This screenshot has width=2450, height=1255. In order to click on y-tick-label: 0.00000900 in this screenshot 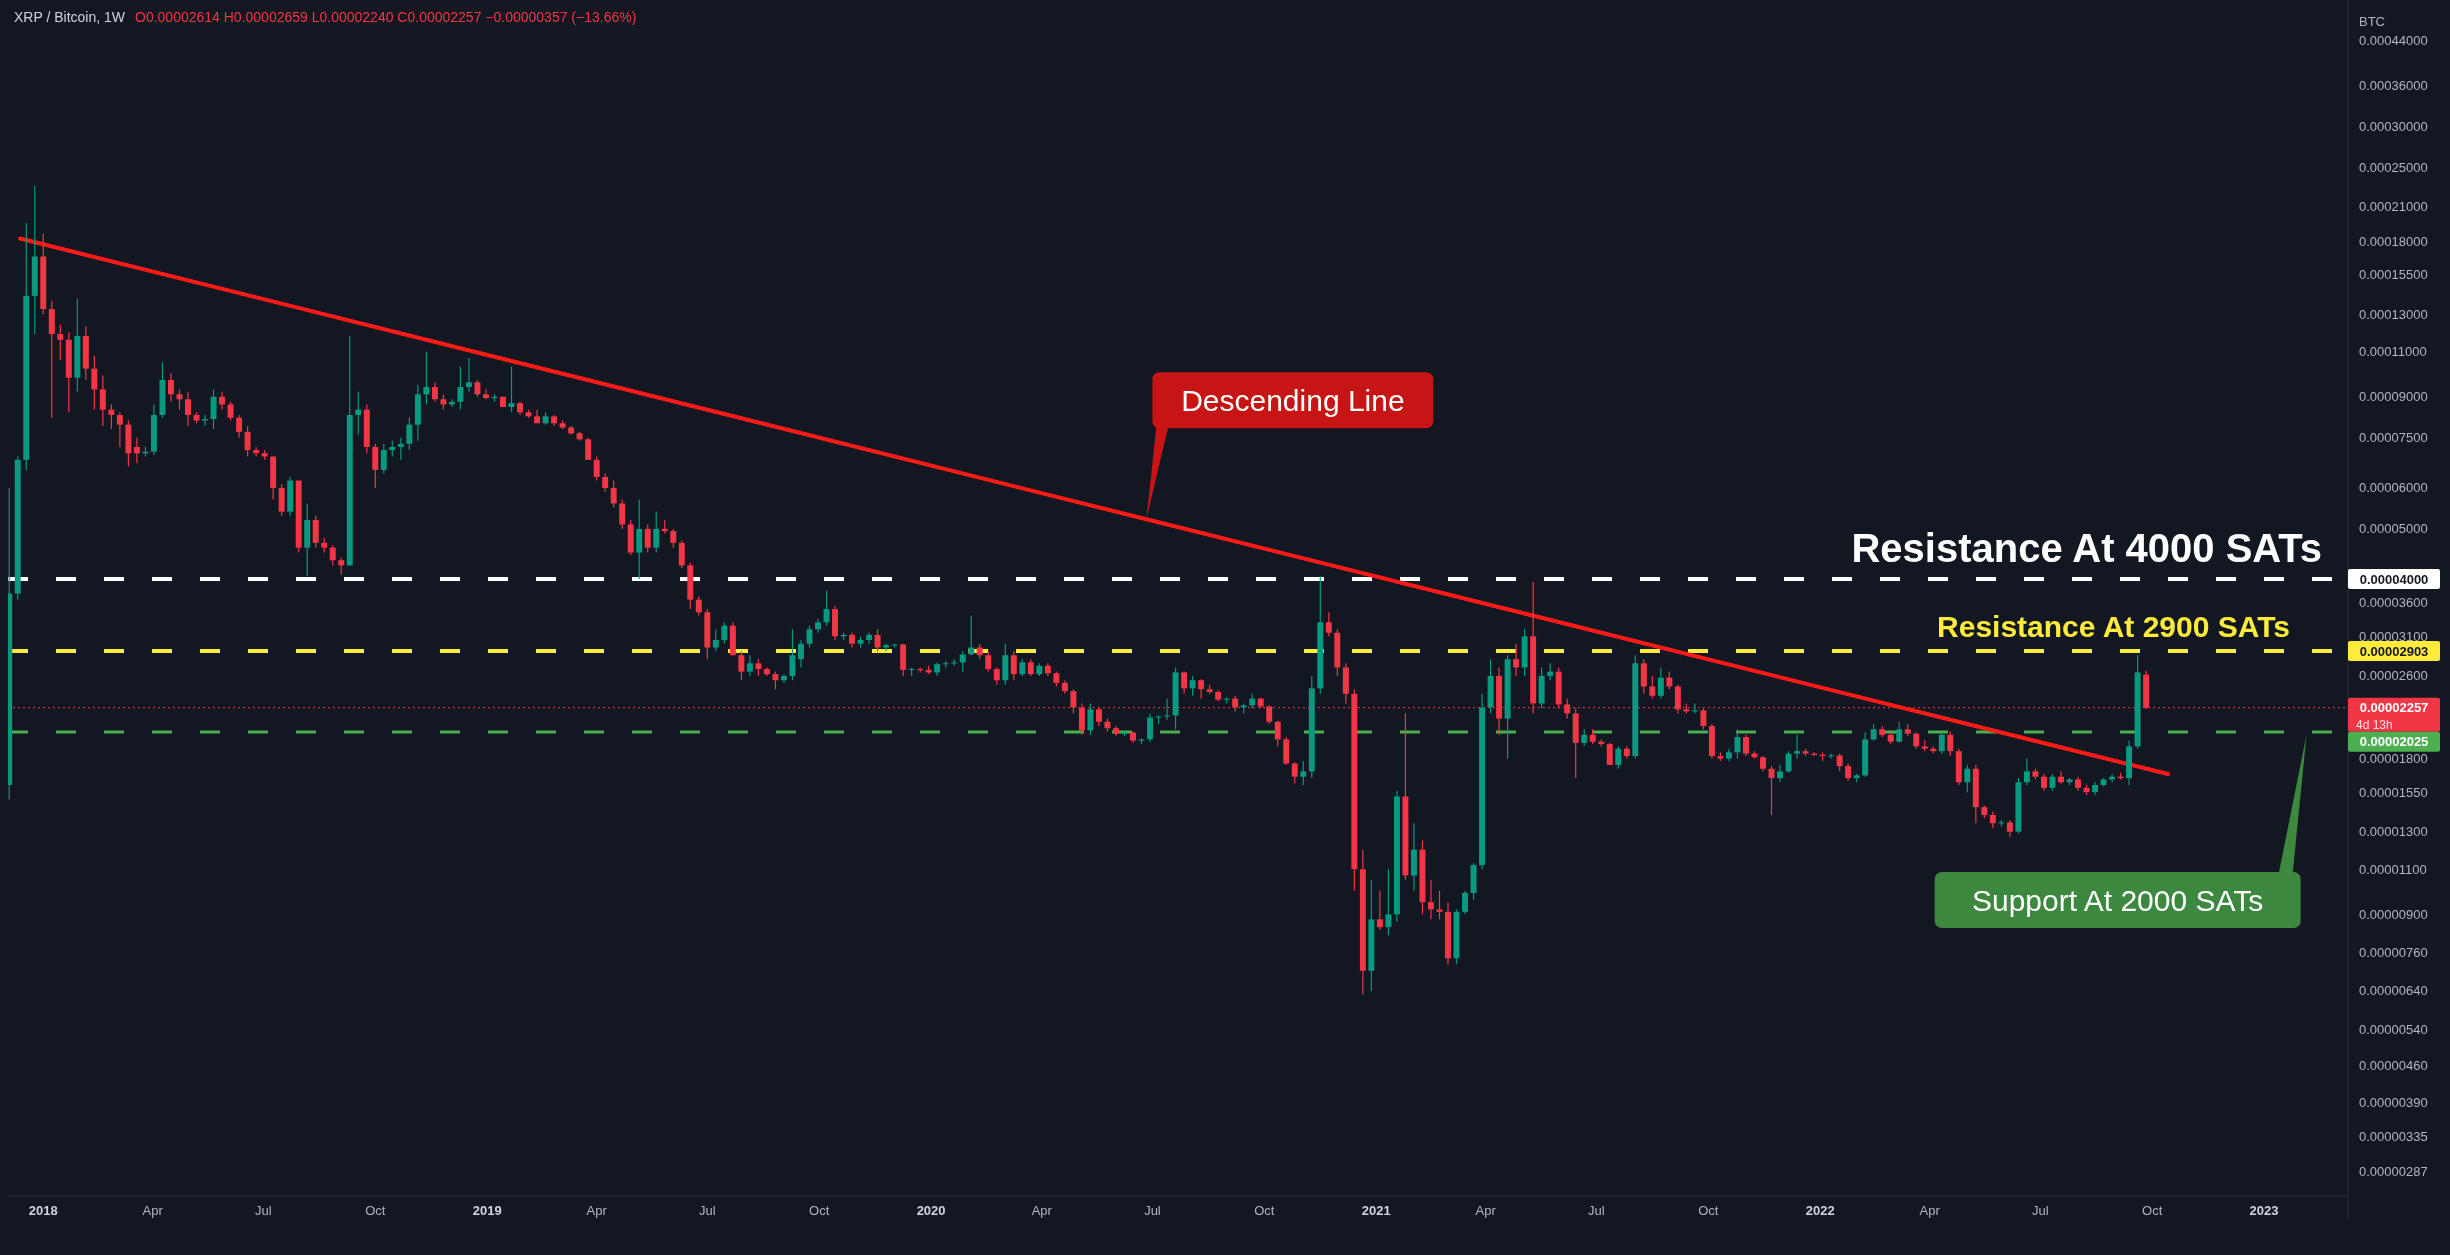, I will do `click(2393, 914)`.